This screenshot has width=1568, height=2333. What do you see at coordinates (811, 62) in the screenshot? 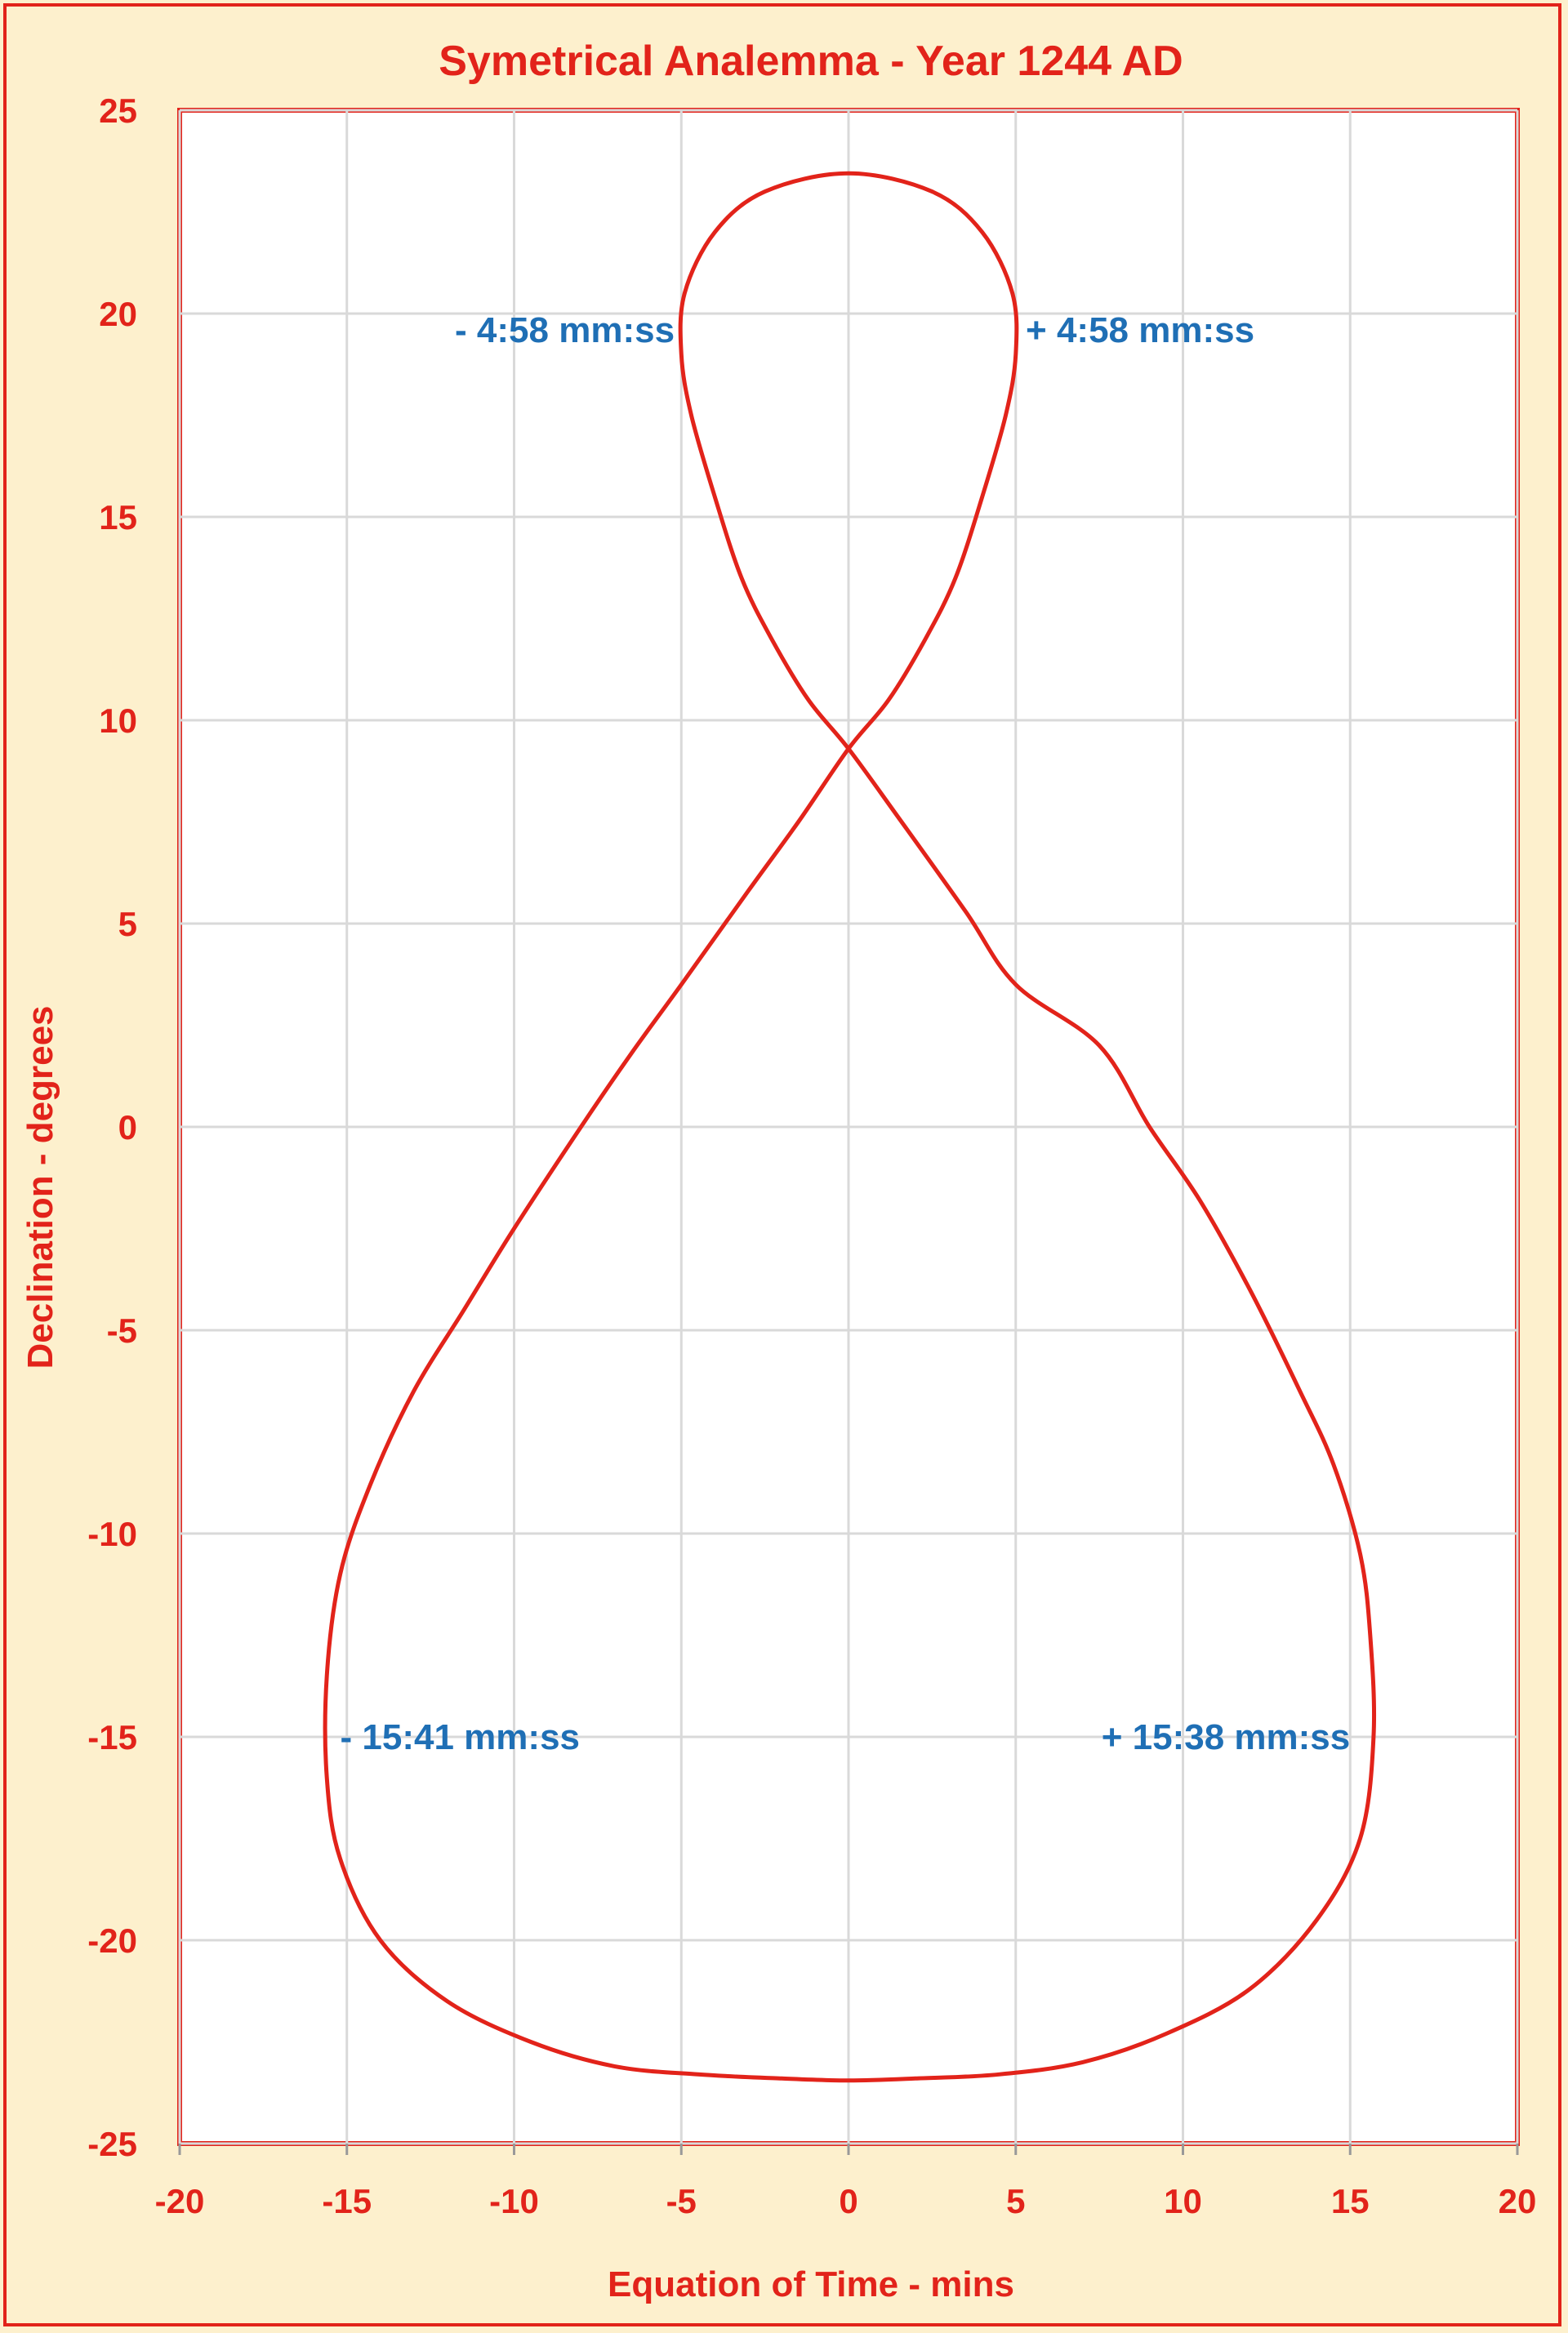
I see `chart-title: Symetrical Analemma - Year 1244 AD` at bounding box center [811, 62].